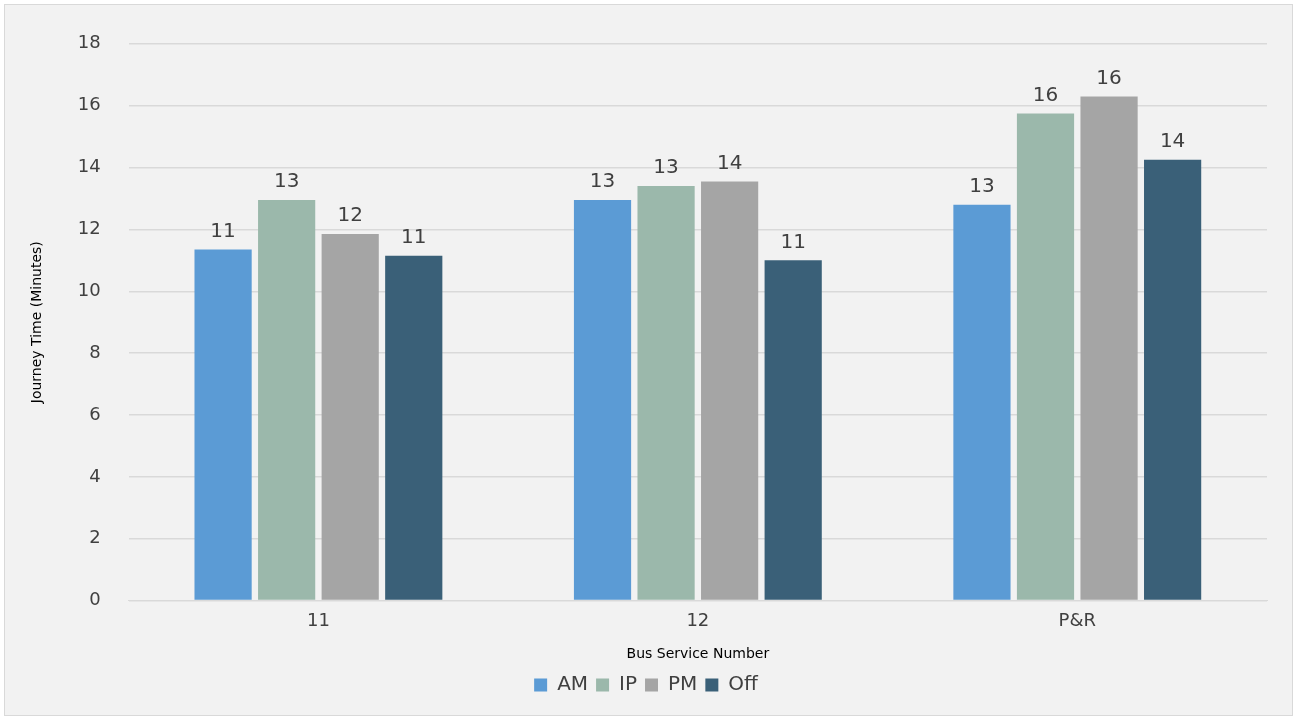 This screenshot has width=1297, height=720. I want to click on x-tick-label: 11, so click(318, 620).